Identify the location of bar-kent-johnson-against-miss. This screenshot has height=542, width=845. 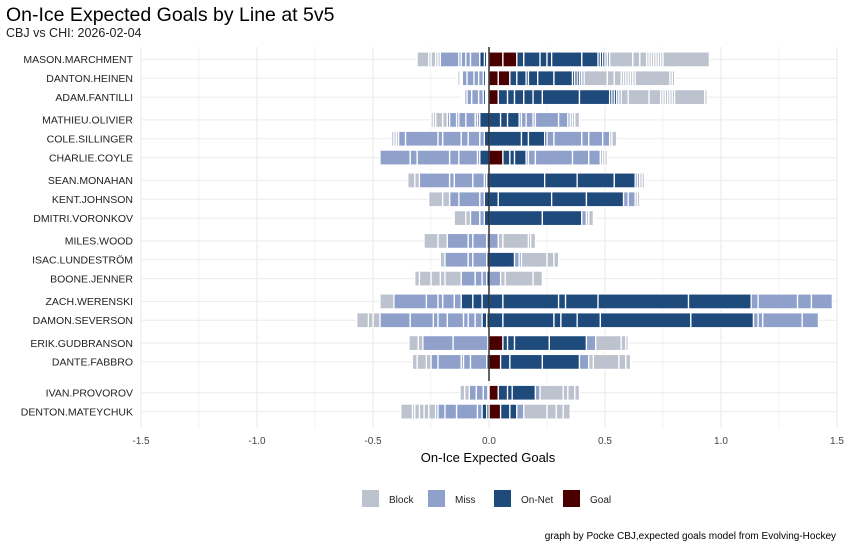
(482, 199).